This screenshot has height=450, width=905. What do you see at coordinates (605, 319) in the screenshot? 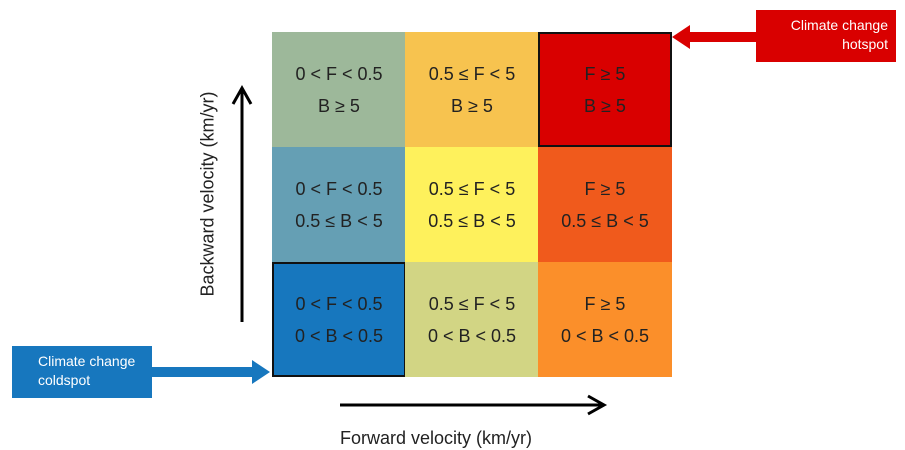
I see `grid-cell-r2-c2: F ≥ 5 0 < B < 0.5` at bounding box center [605, 319].